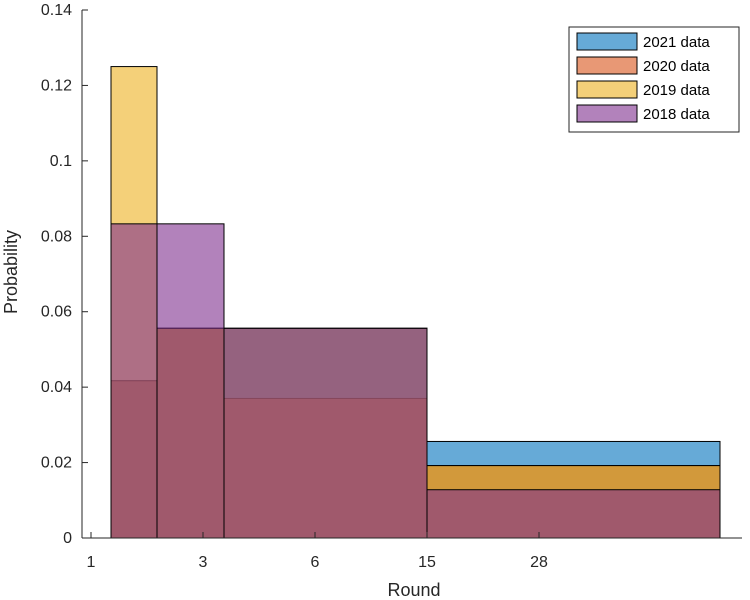  I want to click on x-tick-label: 15, so click(427, 562).